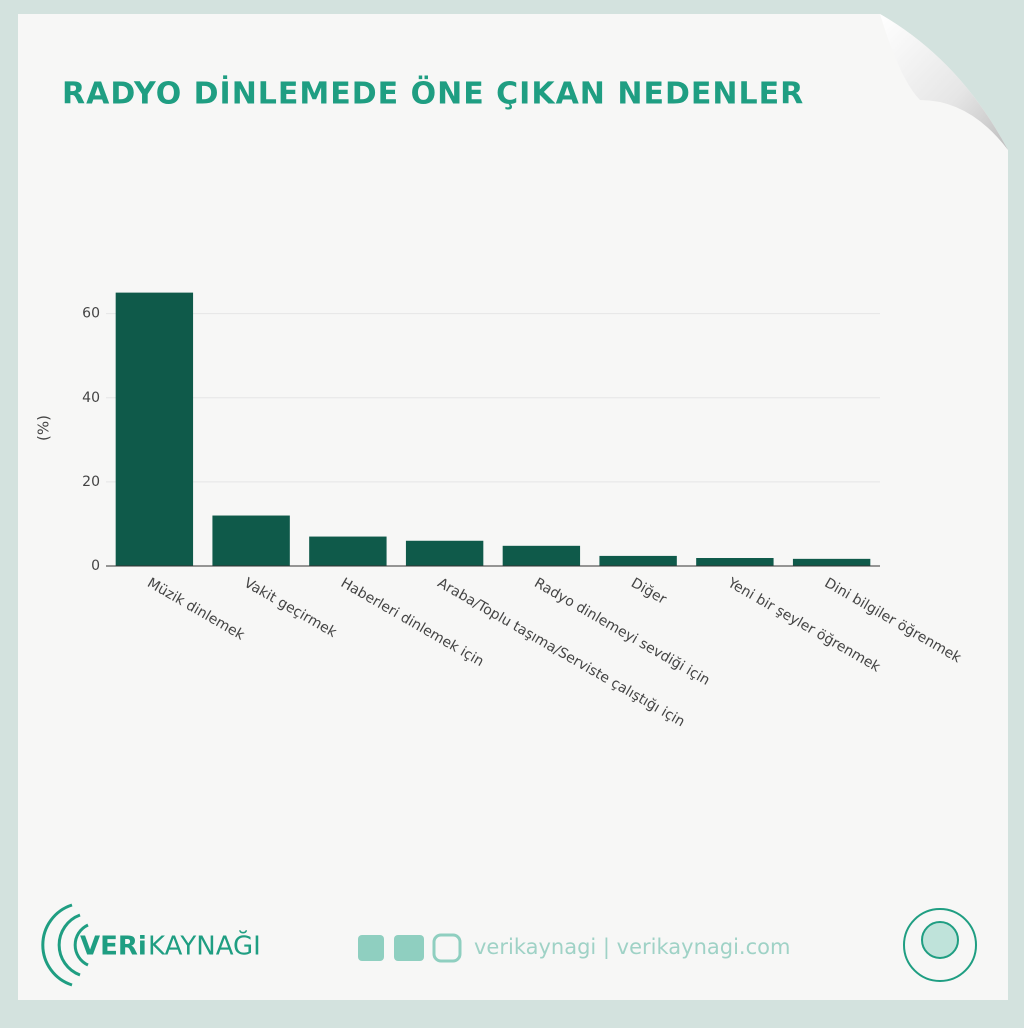  I want to click on chart-title: RADYO DİNLEMEDE ÖNE ÇIKAN NEDENLER, so click(433, 93).